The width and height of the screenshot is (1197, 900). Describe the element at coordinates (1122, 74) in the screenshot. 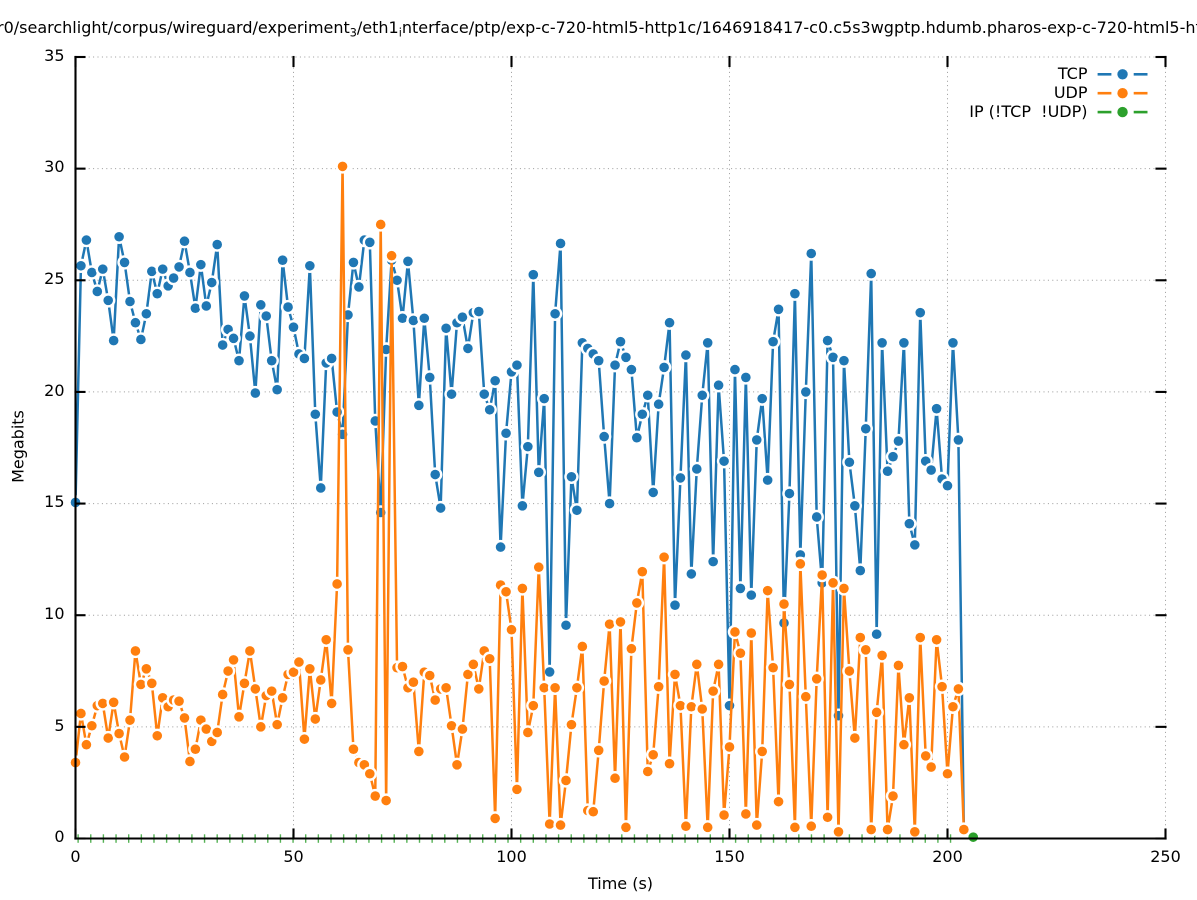

I see `legend-sample-tcp` at that location.